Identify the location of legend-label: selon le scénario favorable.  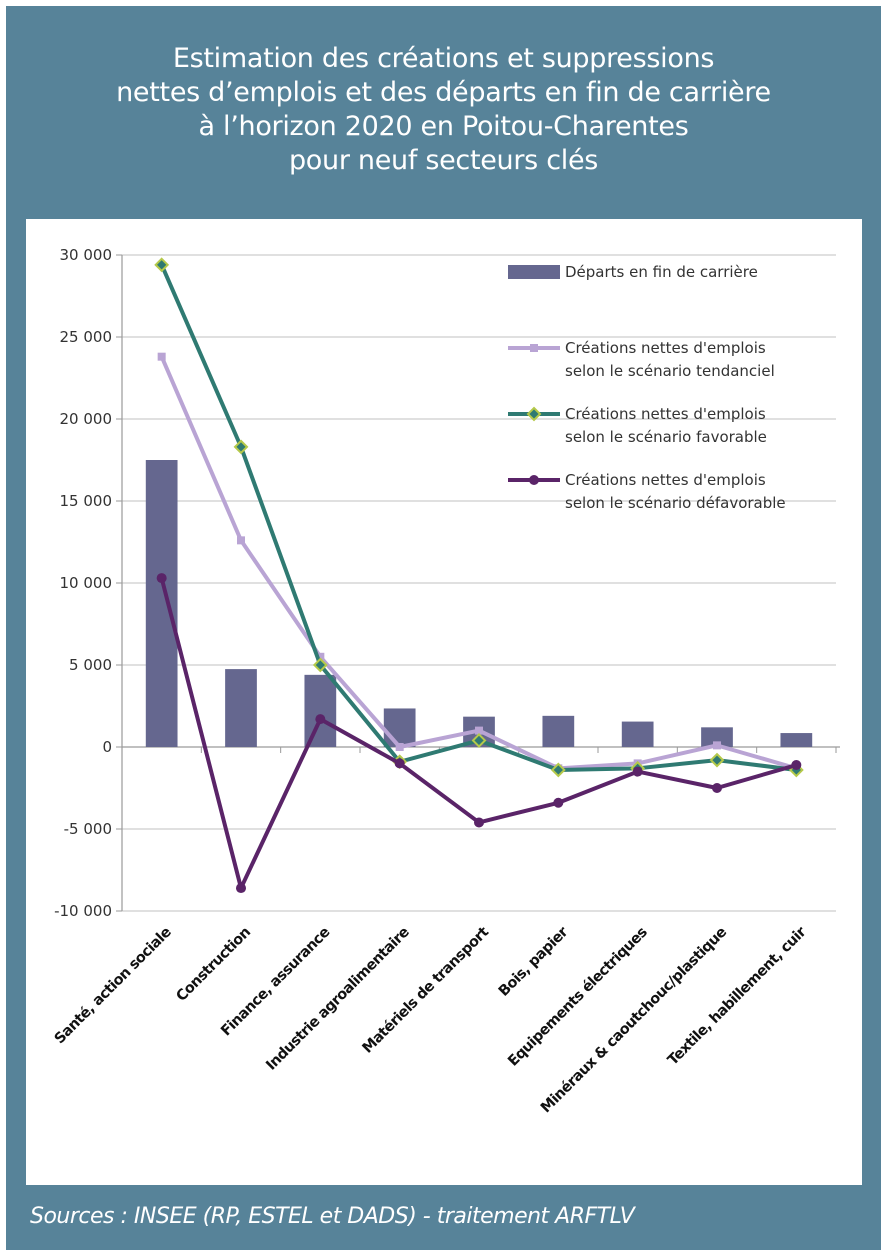
(666, 437).